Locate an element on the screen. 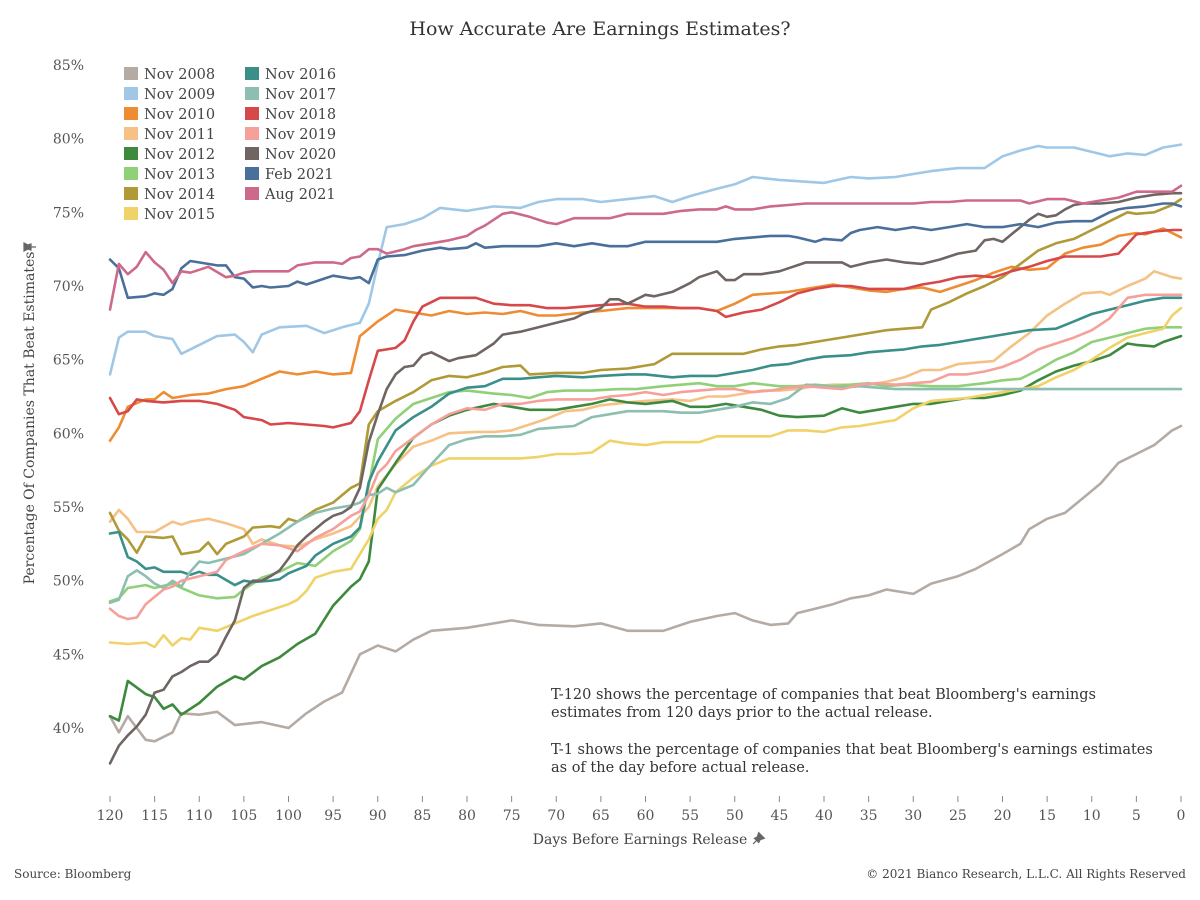 The image size is (1200, 900). legend-item: Nov 2016 is located at coordinates (290, 75).